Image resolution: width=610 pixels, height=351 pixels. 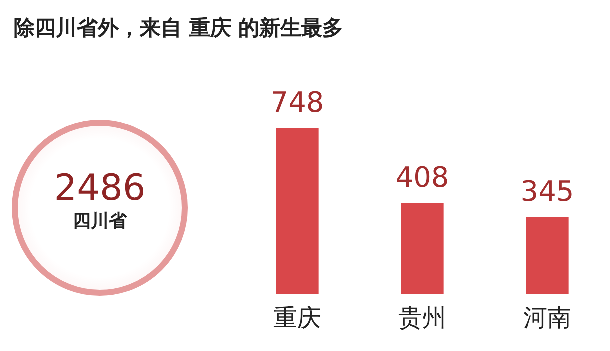 What do you see at coordinates (100, 189) in the screenshot?
I see `text: 2486` at bounding box center [100, 189].